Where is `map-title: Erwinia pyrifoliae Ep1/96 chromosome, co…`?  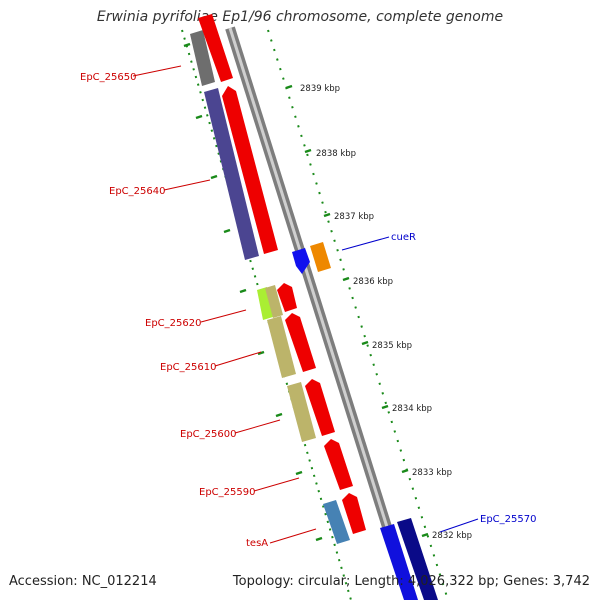 map-title: Erwinia pyrifoliae Ep1/96 chromosome, co… is located at coordinates (300, 17).